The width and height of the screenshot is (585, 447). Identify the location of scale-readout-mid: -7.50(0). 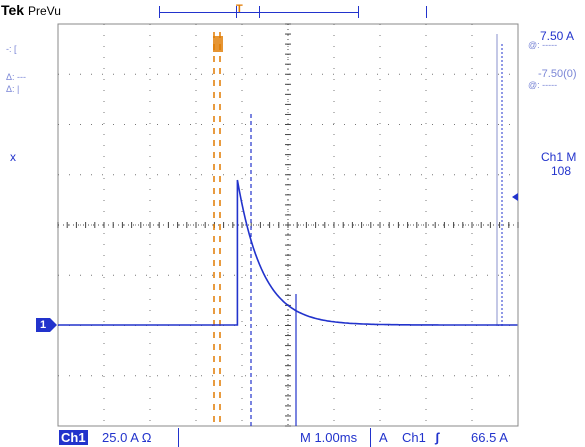
(557, 74).